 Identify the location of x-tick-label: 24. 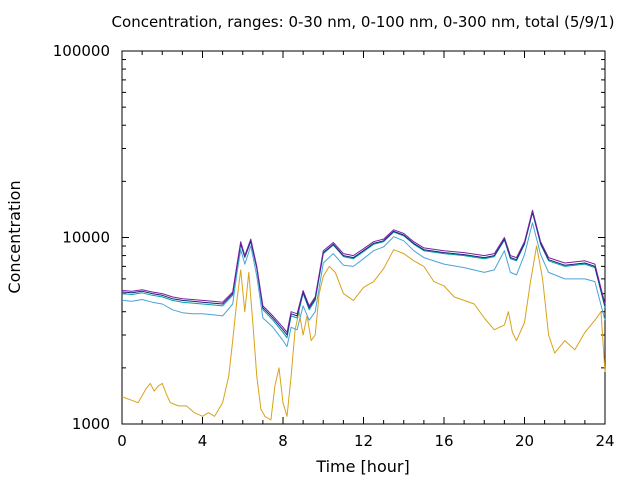
(604, 441).